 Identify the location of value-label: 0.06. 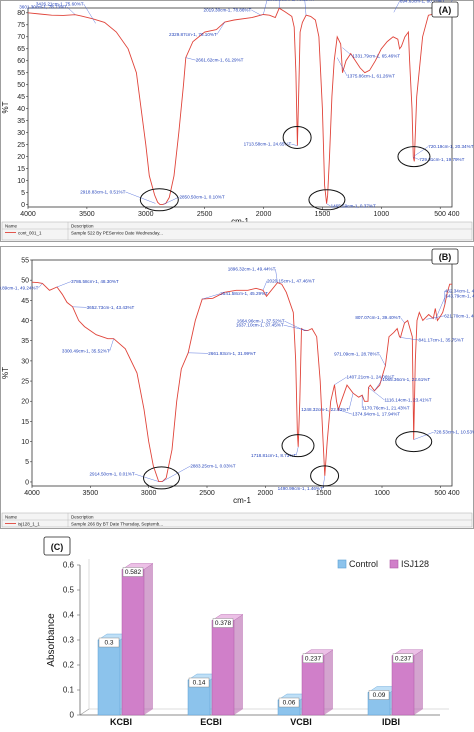
(289, 703).